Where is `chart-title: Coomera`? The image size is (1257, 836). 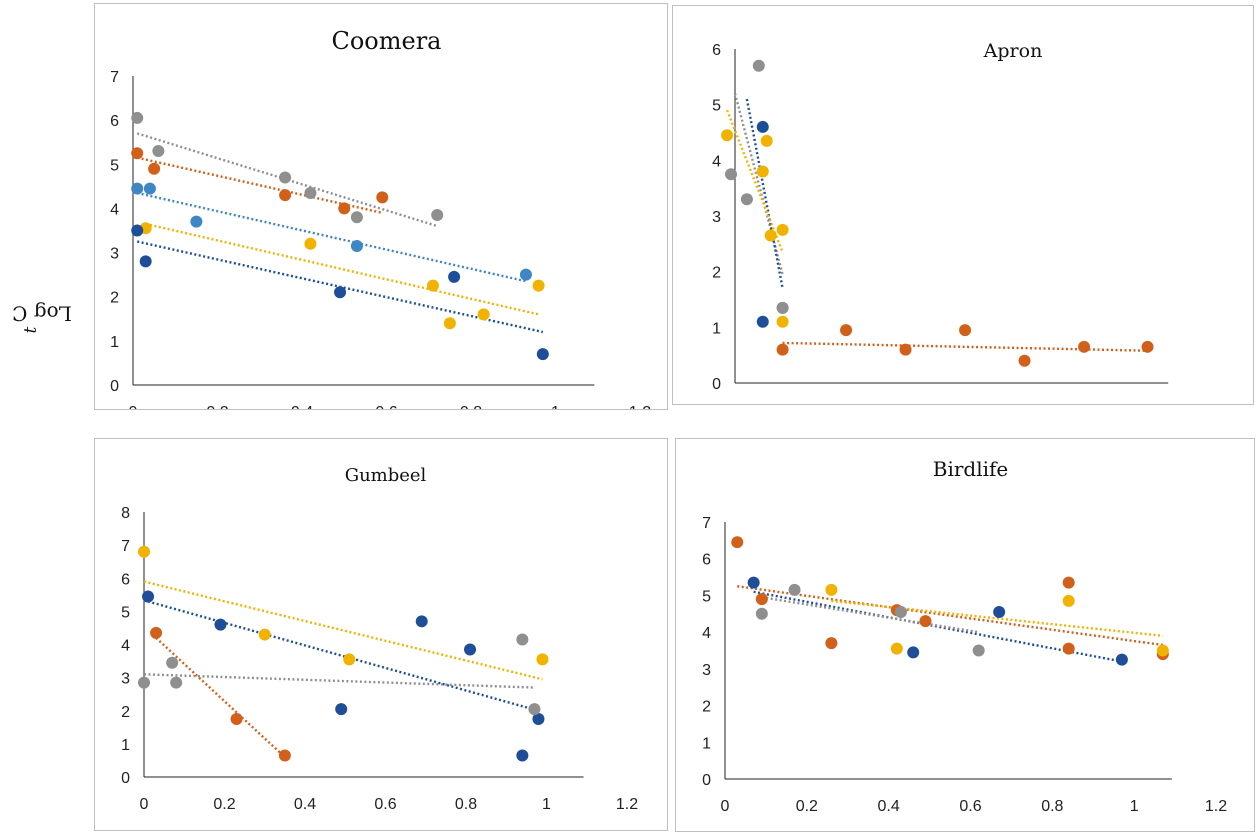 chart-title: Coomera is located at coordinates (386, 41).